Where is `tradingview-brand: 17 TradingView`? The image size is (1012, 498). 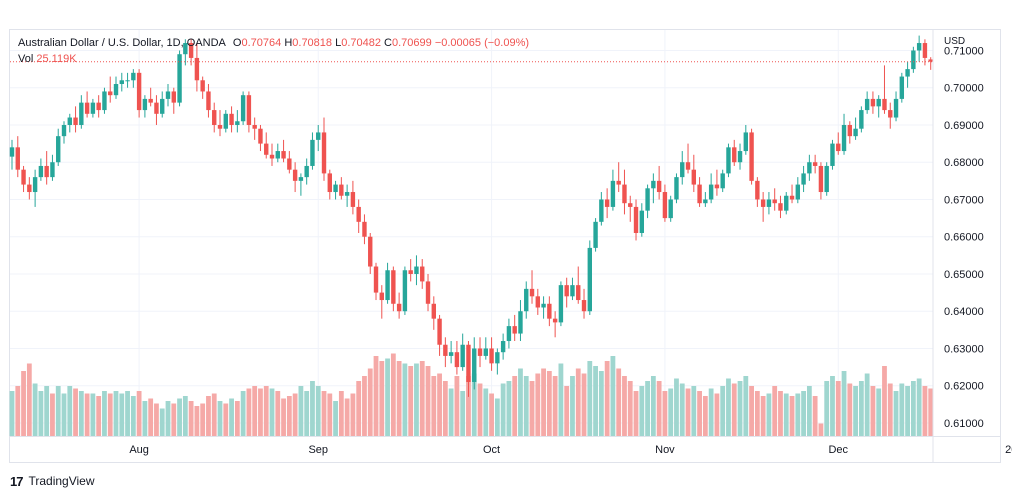 tradingview-brand: 17 TradingView is located at coordinates (52, 481).